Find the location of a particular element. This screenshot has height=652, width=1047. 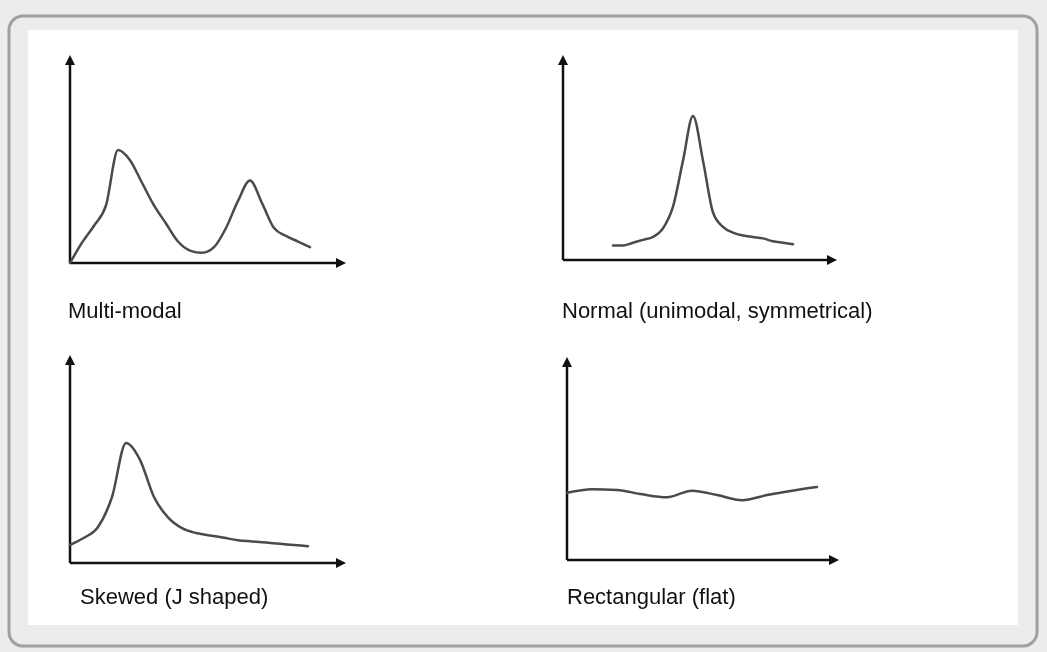

text: Skewed (J shaped) is located at coordinates (174, 596).